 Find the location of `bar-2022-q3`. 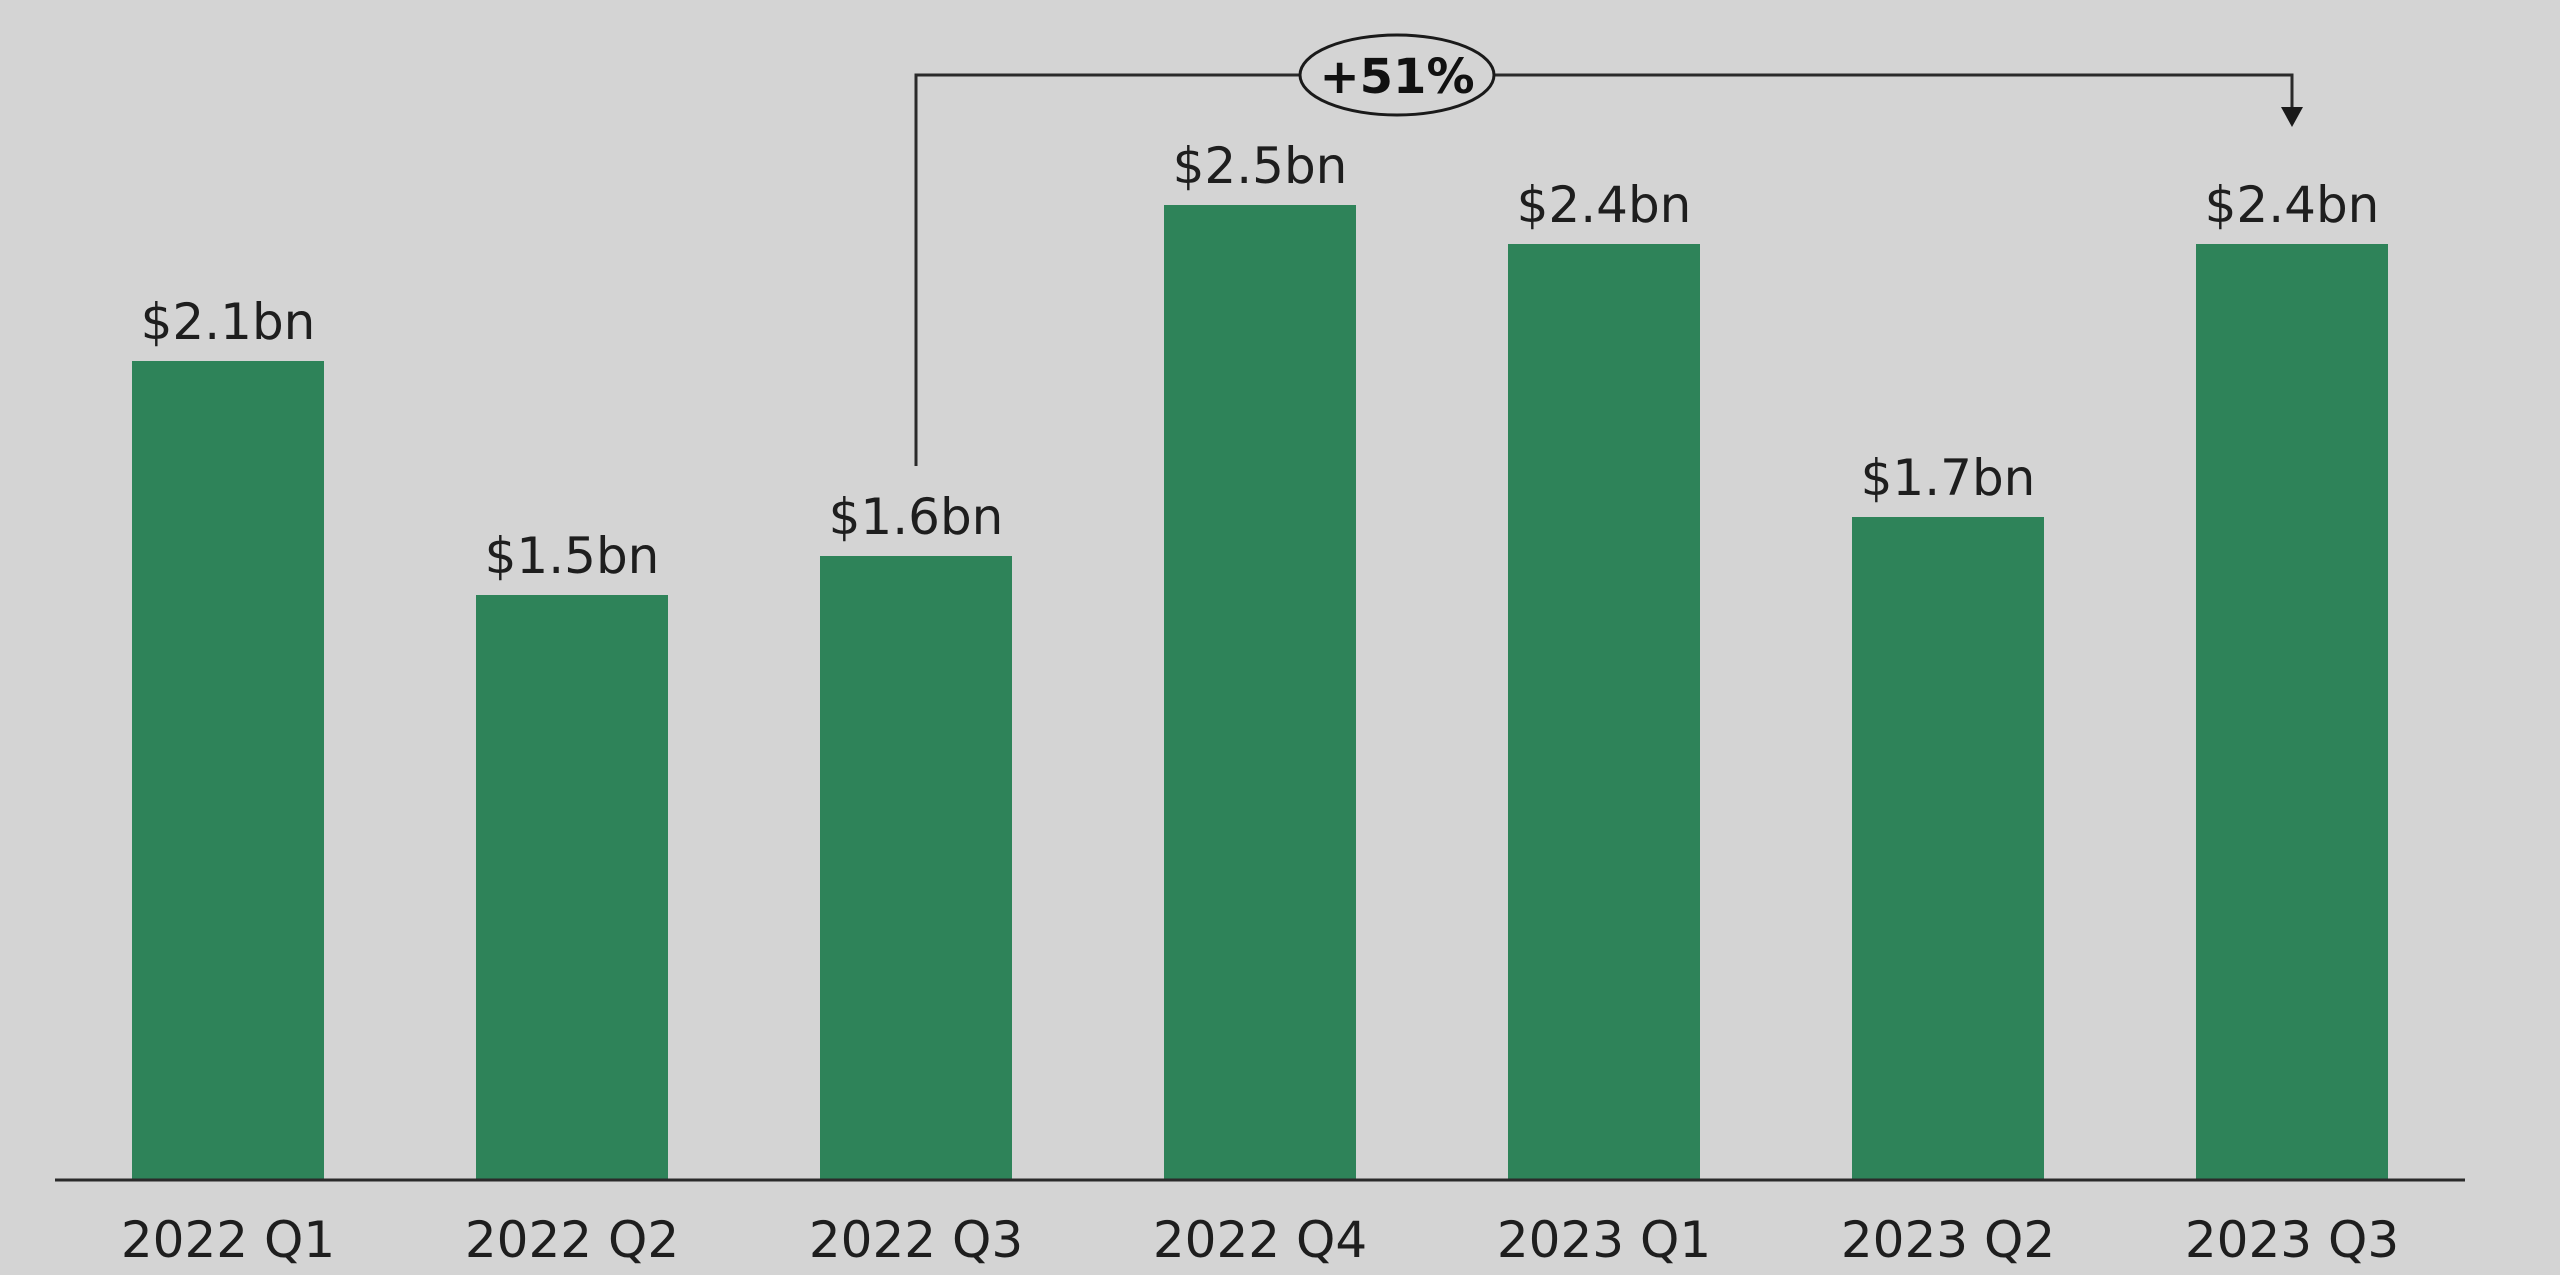

bar-2022-q3 is located at coordinates (916, 868).